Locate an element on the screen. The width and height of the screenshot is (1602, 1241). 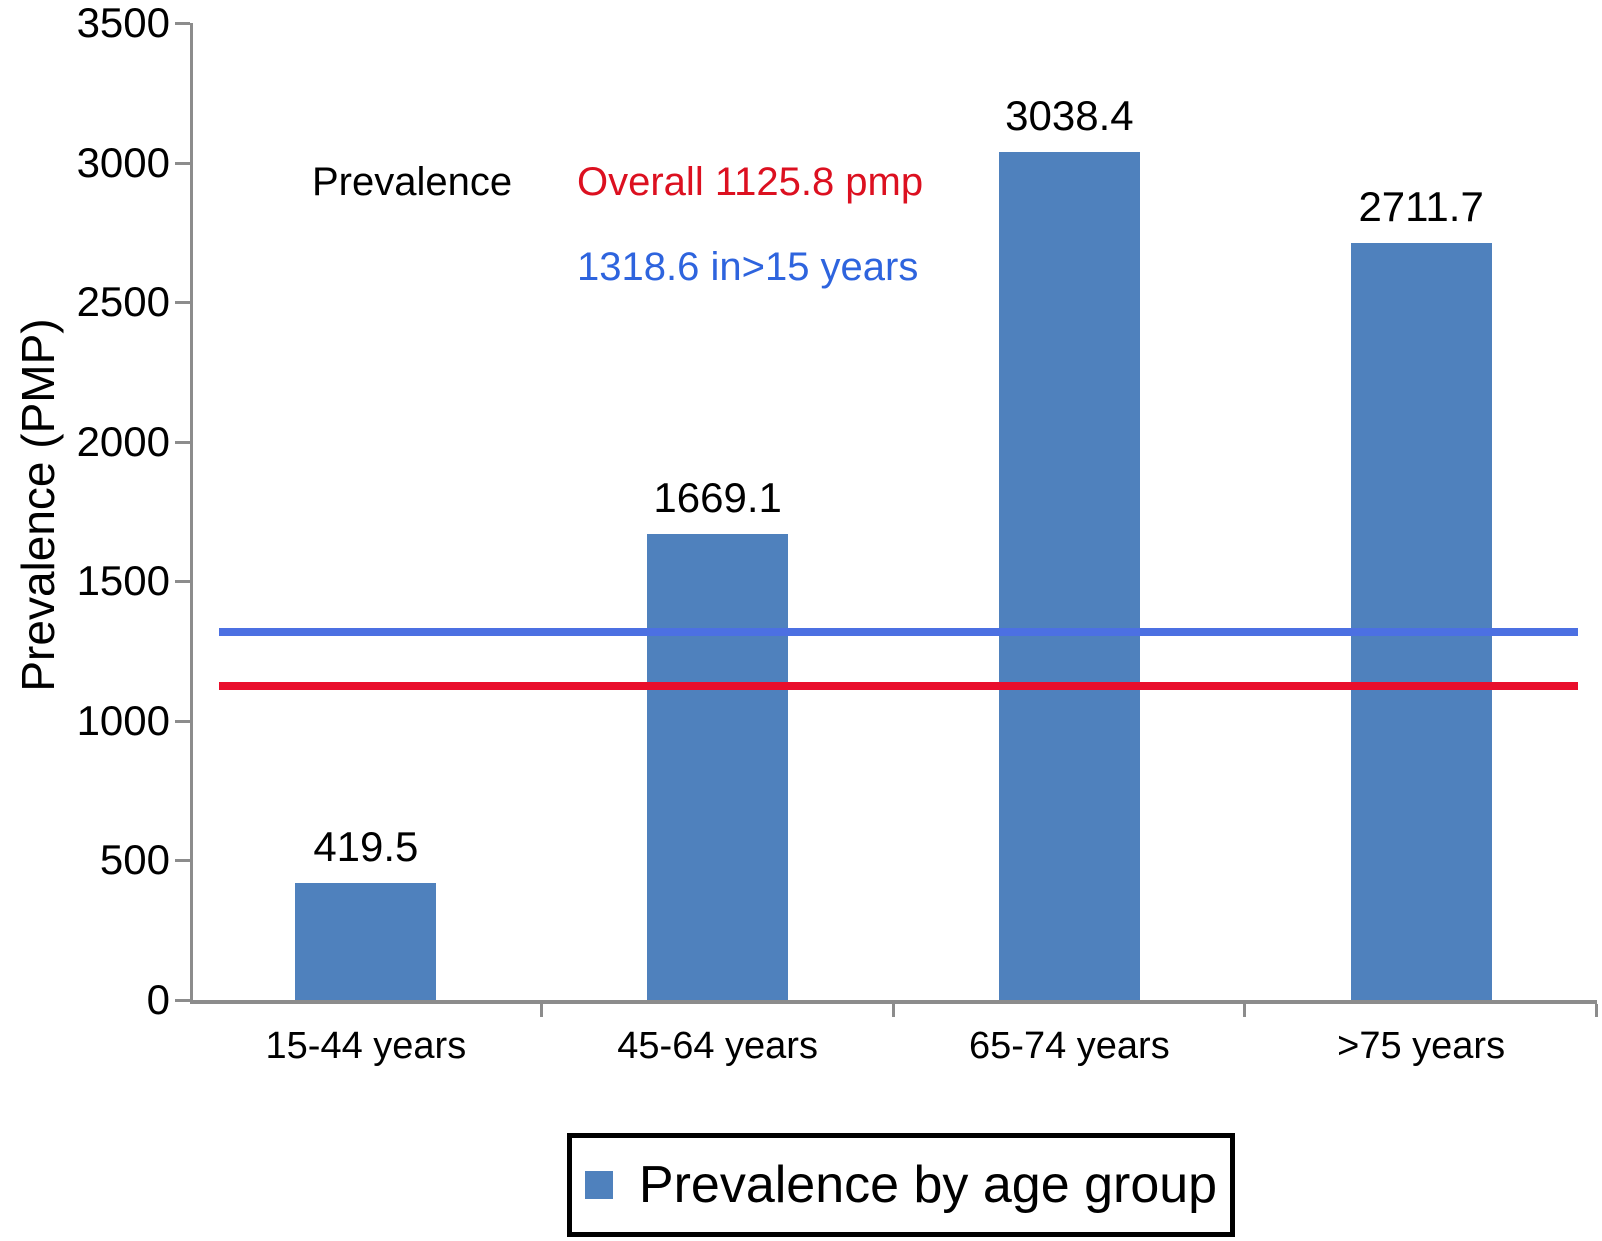
y-tick-label: 3500 is located at coordinates (123, 23).